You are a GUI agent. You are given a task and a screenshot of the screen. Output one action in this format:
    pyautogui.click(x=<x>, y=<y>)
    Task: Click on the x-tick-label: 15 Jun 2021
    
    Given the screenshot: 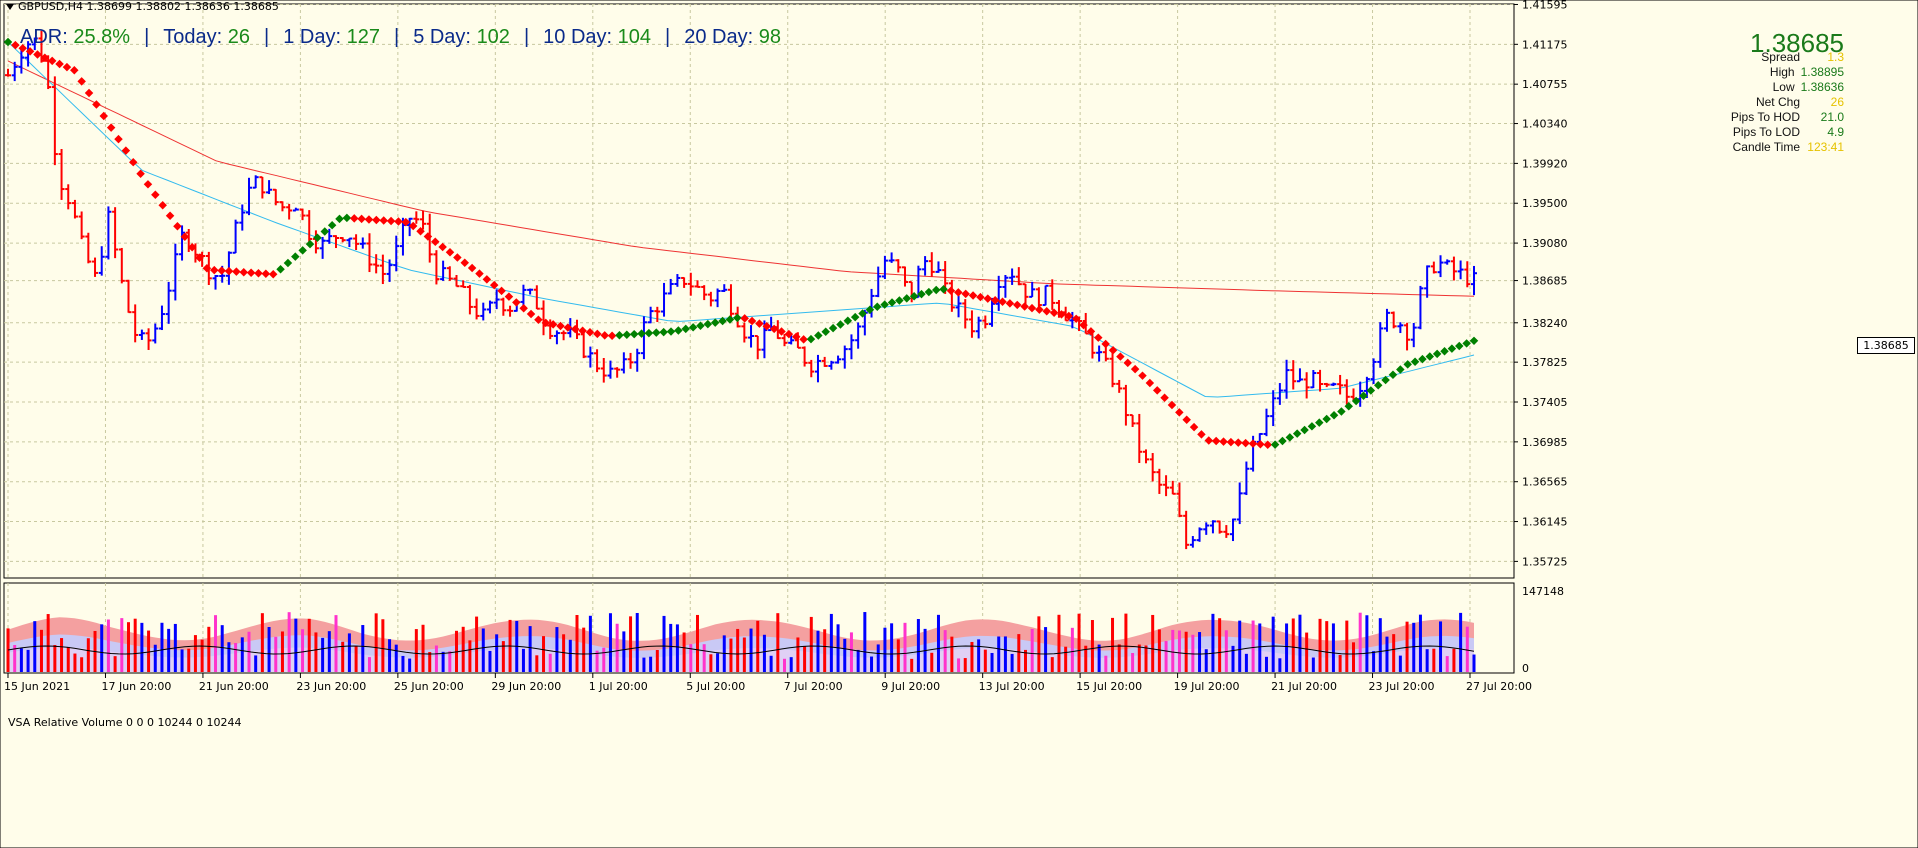 What is the action you would take?
    pyautogui.click(x=37, y=686)
    